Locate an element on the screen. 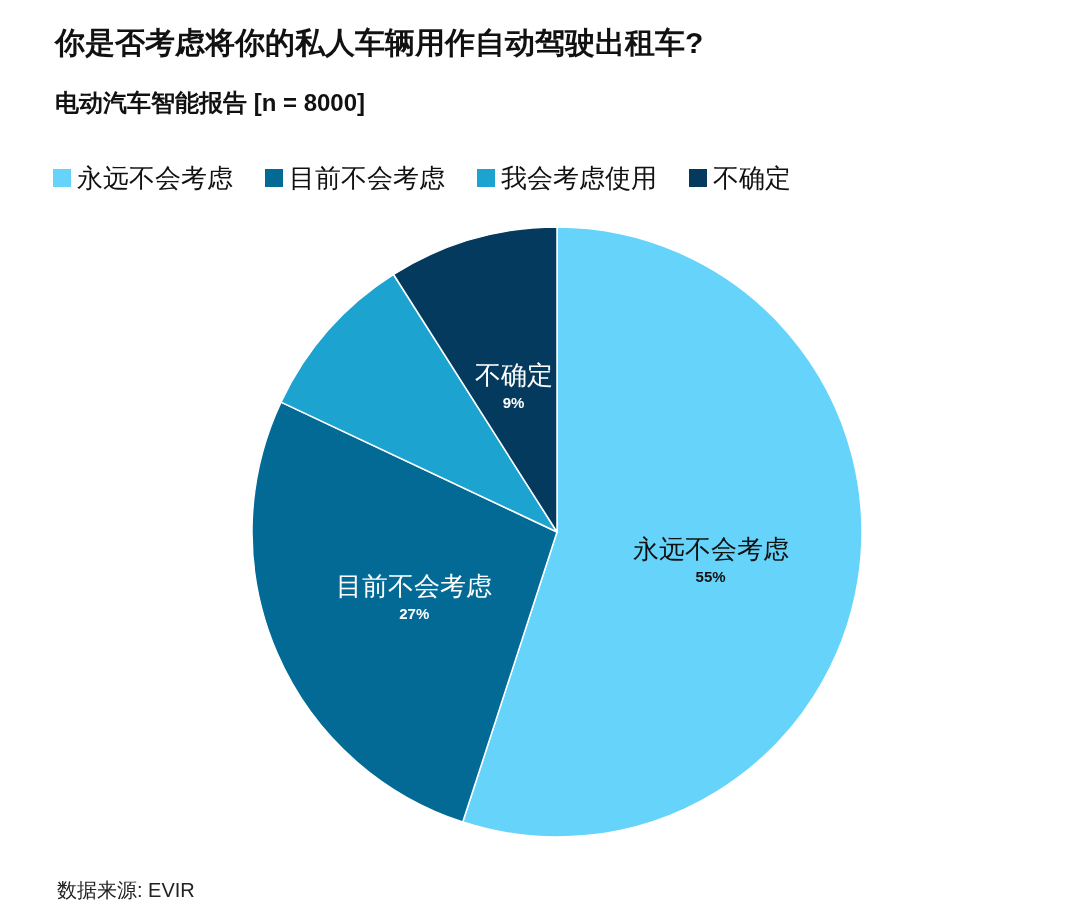 The image size is (1080, 924). chart-subtitle: 电动汽车智能报告 [n = 8000] is located at coordinates (210, 102).